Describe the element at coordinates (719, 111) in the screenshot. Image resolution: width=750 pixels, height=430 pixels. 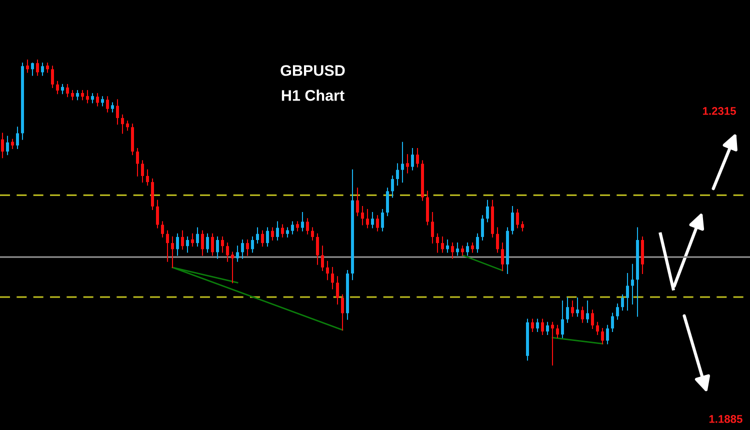
I see `text: 1.2315` at that location.